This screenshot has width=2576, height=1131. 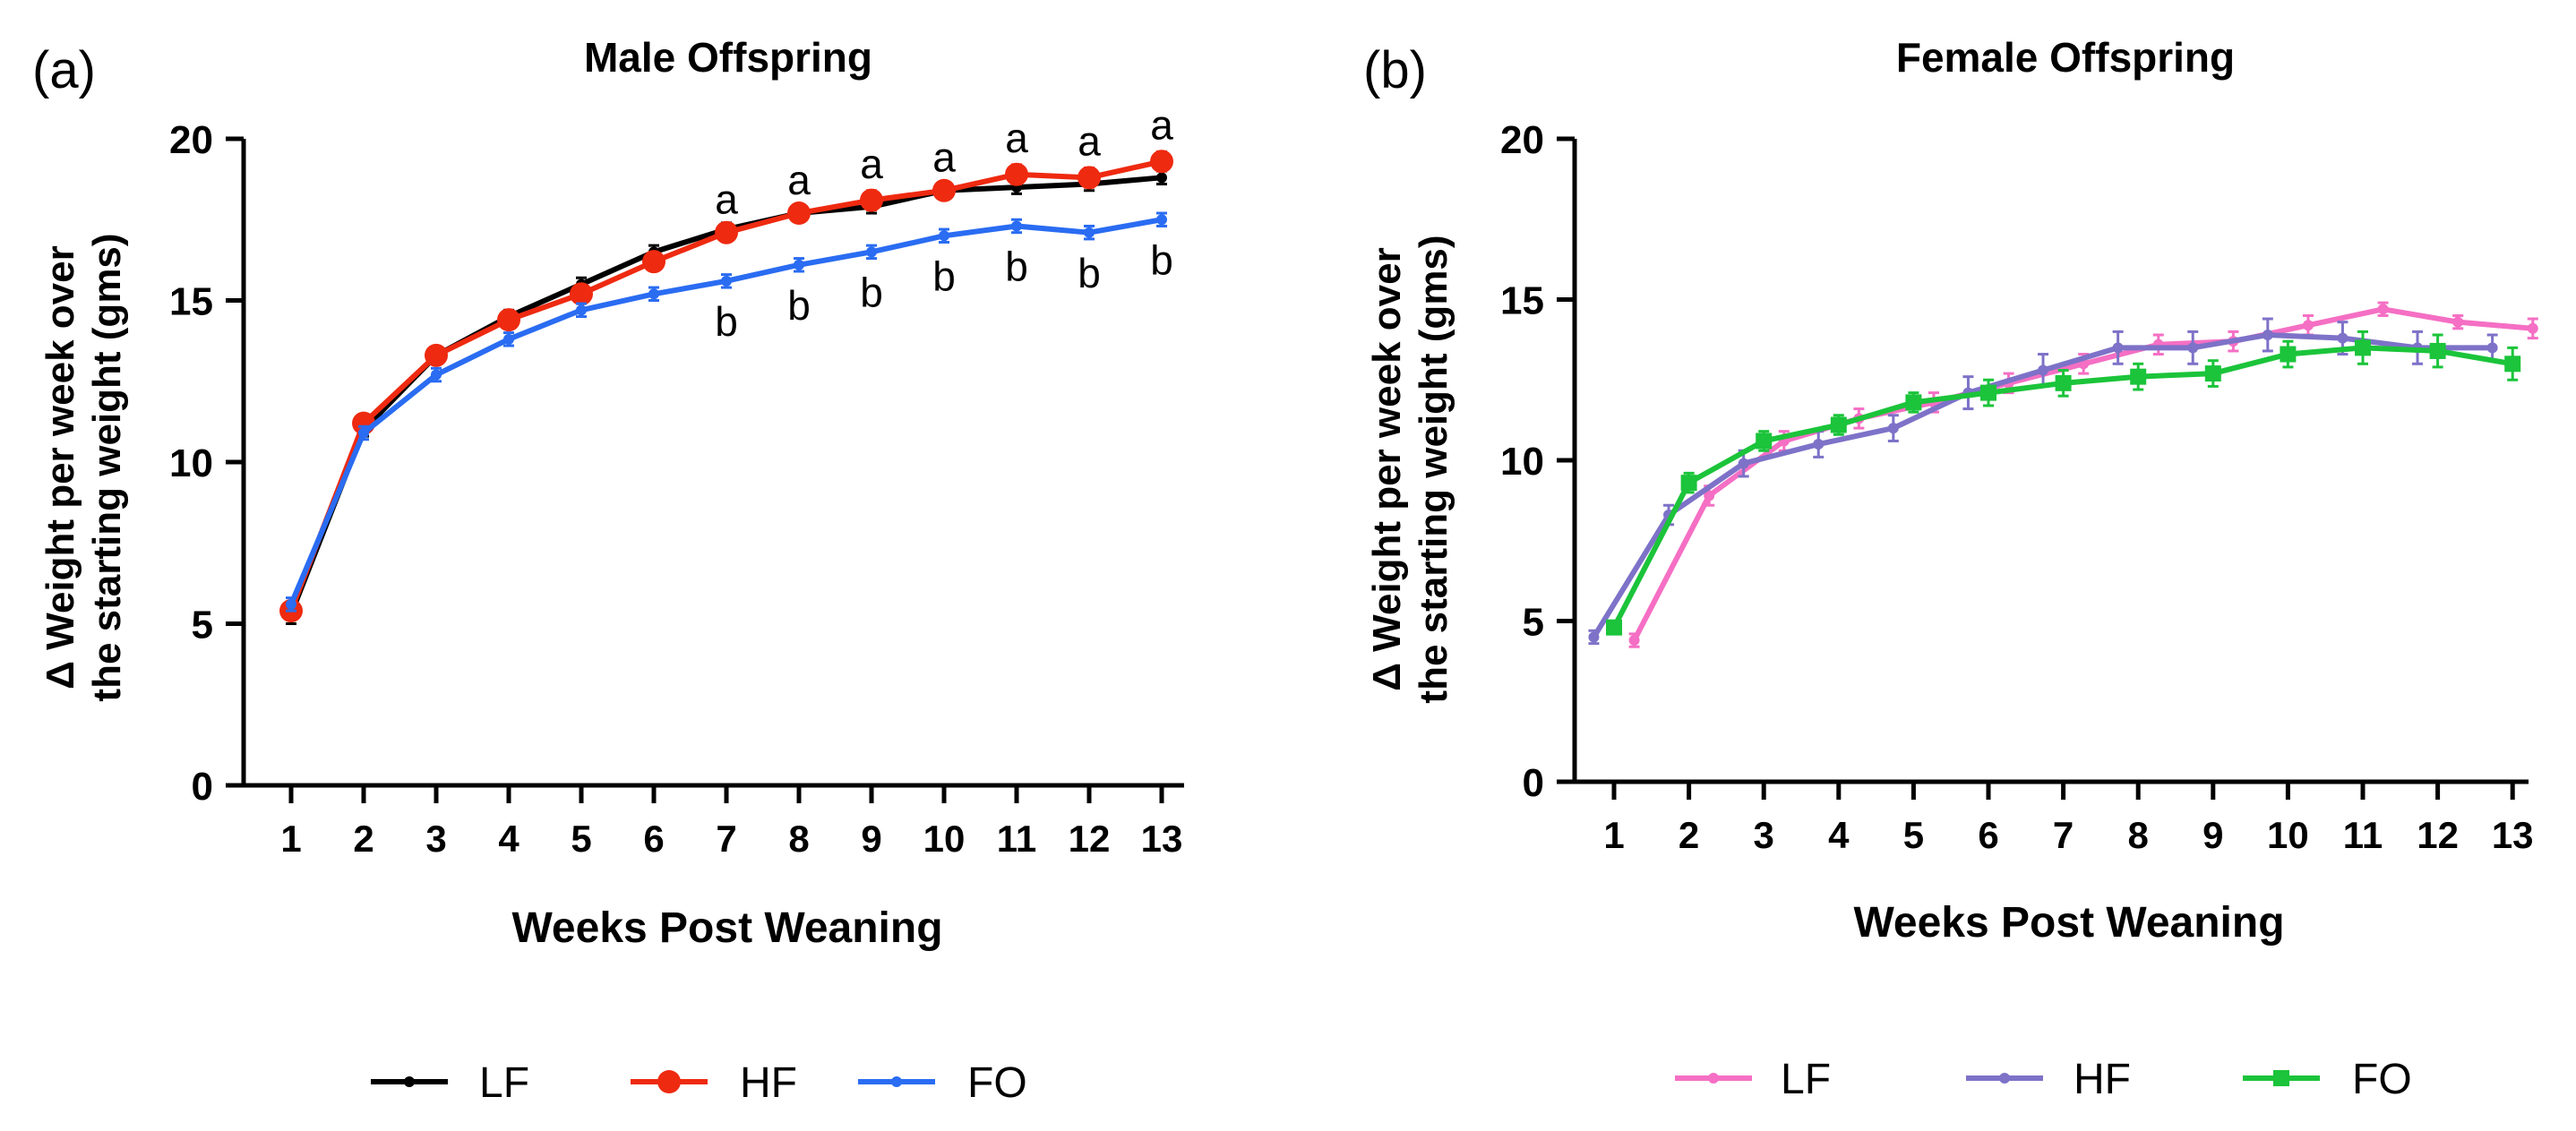 I want to click on x-tick-label: 6, so click(x=1988, y=835).